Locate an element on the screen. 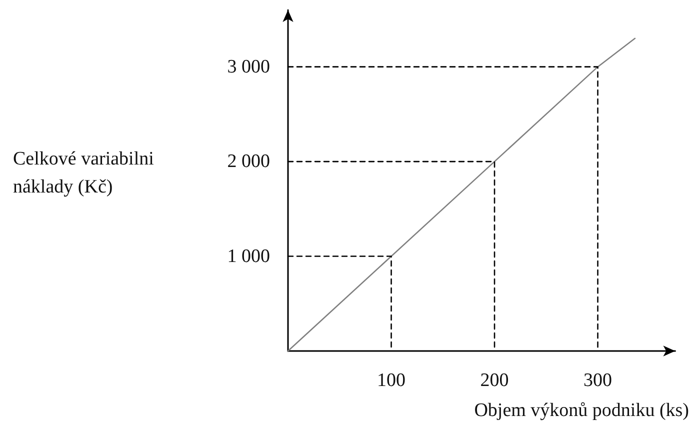 This screenshot has width=692, height=425. x-tick-label: 100 is located at coordinates (391, 380).